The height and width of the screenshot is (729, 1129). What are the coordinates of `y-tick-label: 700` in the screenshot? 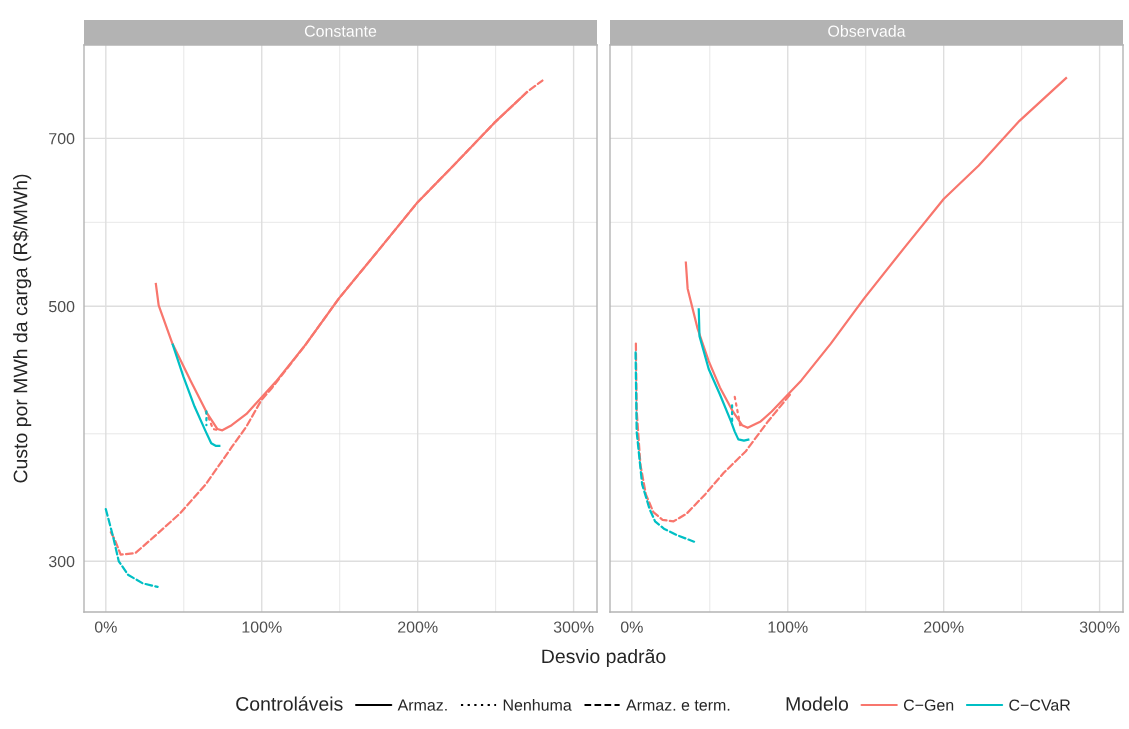 It's located at (62, 139).